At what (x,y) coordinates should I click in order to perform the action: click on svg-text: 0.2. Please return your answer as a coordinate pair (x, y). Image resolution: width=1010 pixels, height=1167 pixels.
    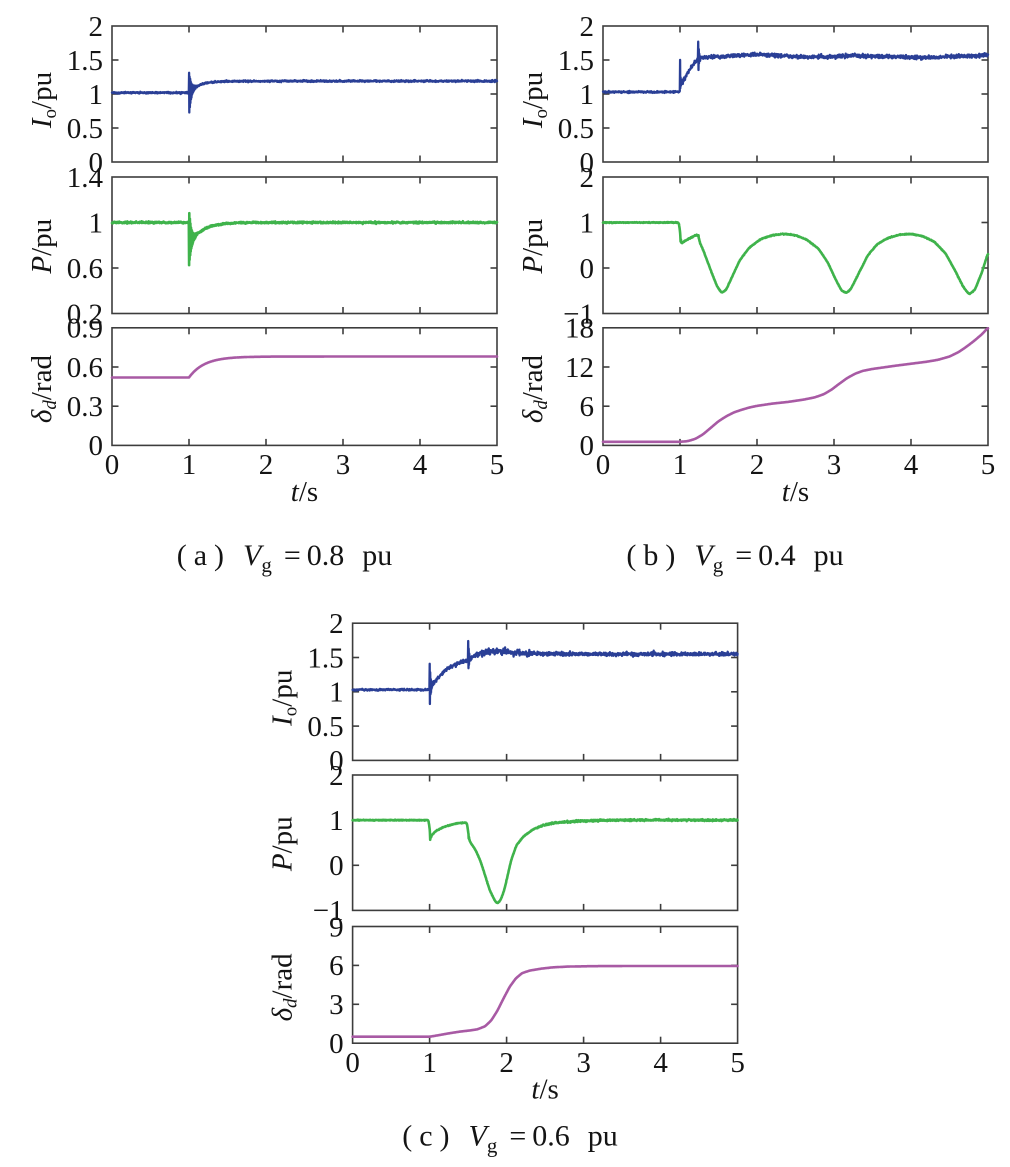
    Looking at the image, I should click on (85, 314).